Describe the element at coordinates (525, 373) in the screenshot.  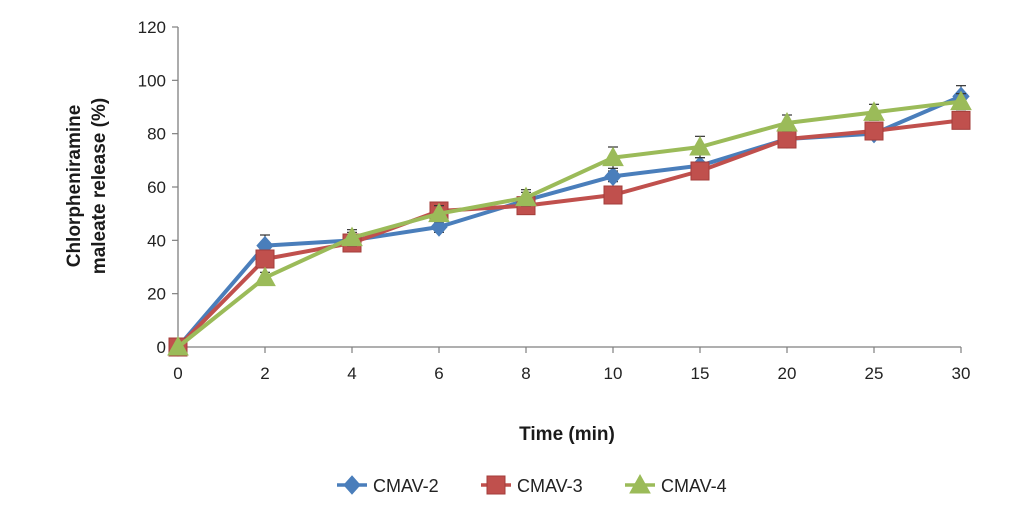
I see `x-tick-label: 8` at that location.